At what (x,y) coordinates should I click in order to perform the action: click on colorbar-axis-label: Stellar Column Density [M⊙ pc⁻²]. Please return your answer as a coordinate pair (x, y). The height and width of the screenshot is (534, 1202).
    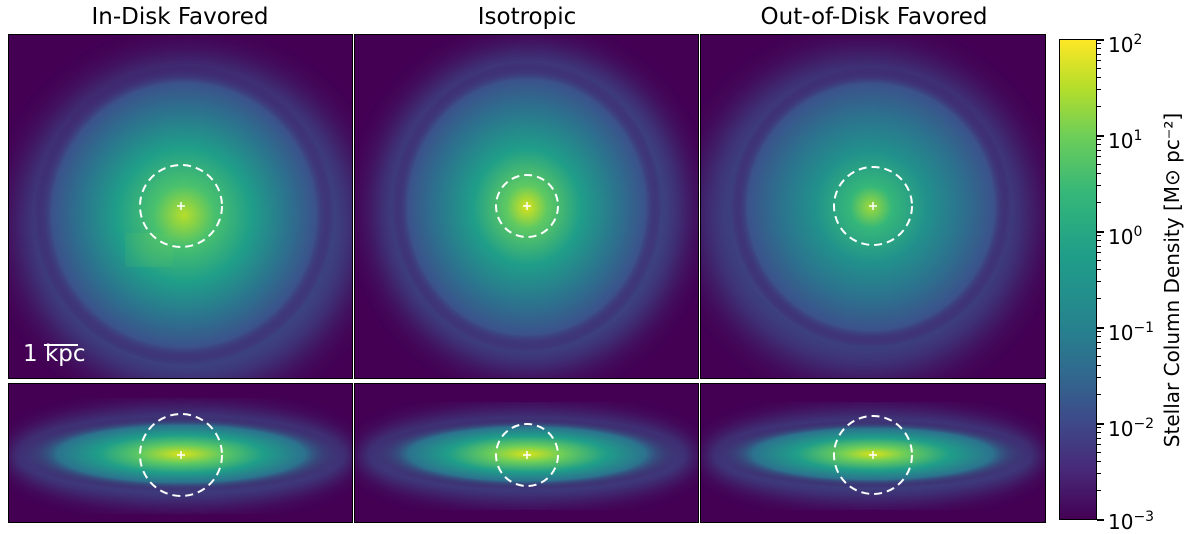
    Looking at the image, I should click on (1172, 280).